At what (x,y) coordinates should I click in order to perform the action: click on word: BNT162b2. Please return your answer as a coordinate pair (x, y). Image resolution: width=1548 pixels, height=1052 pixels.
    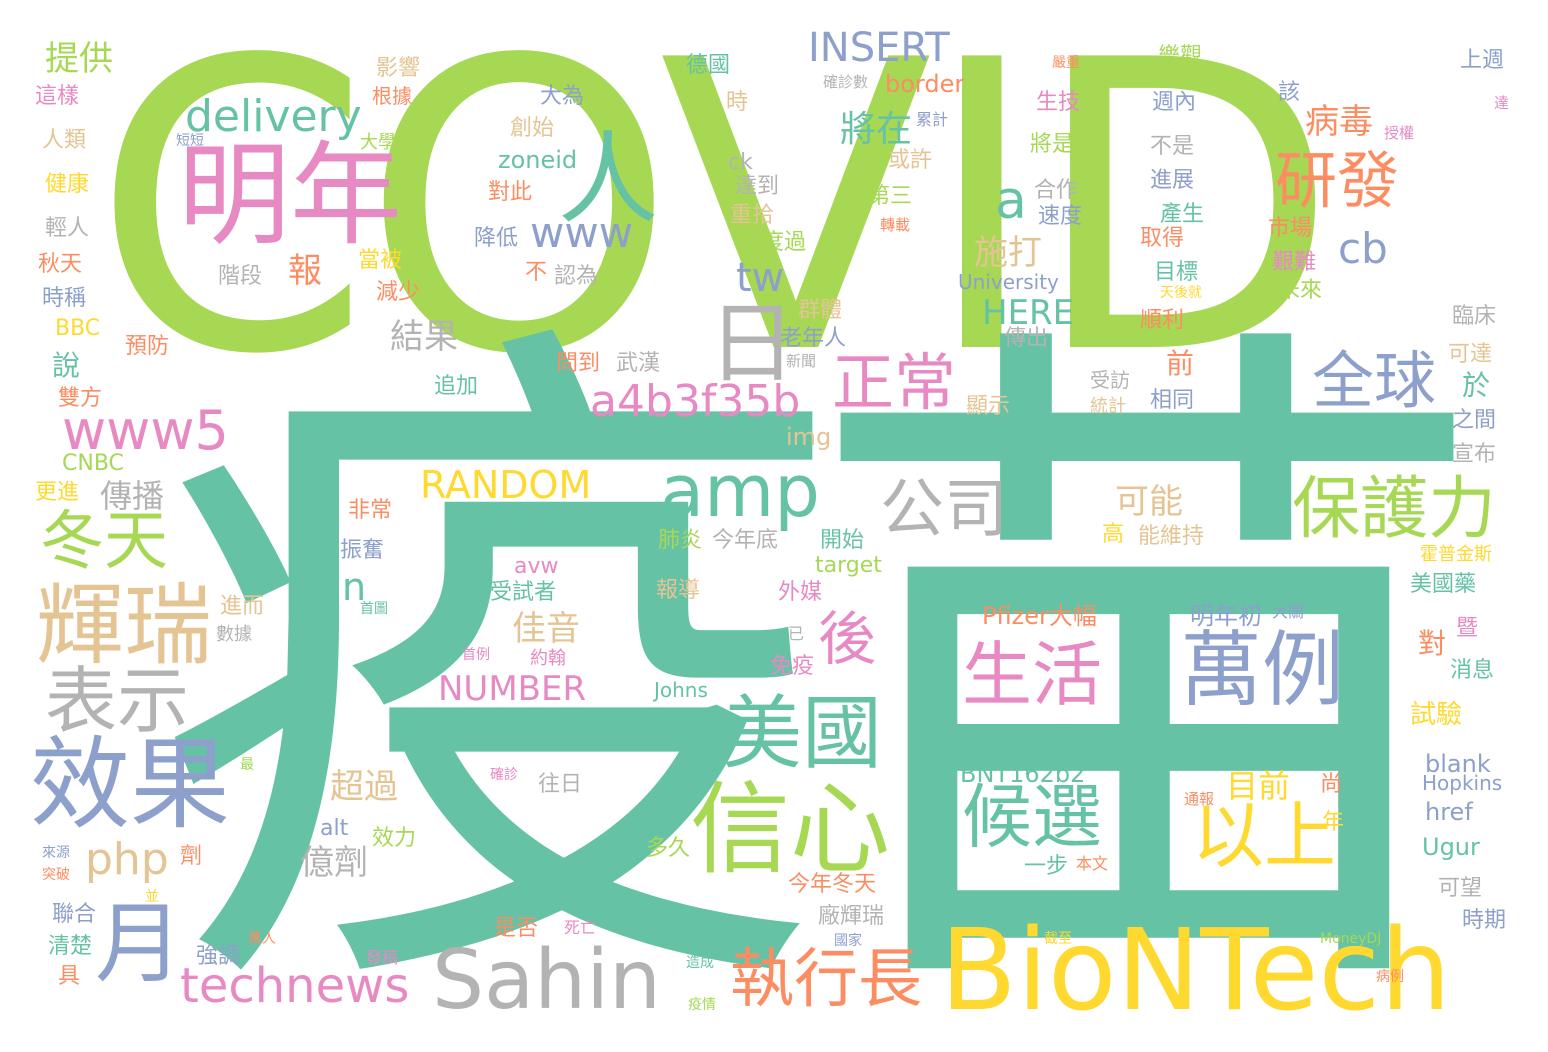
    Looking at the image, I should click on (1023, 774).